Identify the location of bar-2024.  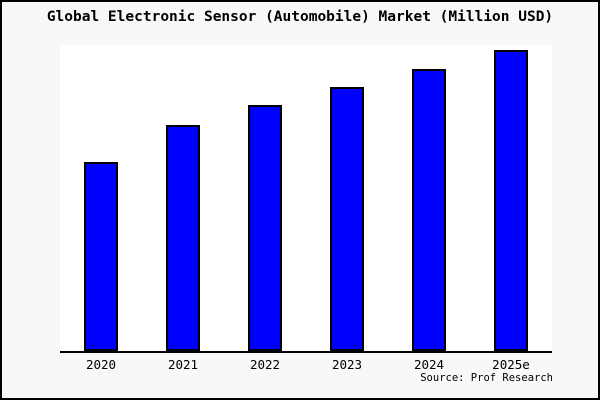
(429, 210).